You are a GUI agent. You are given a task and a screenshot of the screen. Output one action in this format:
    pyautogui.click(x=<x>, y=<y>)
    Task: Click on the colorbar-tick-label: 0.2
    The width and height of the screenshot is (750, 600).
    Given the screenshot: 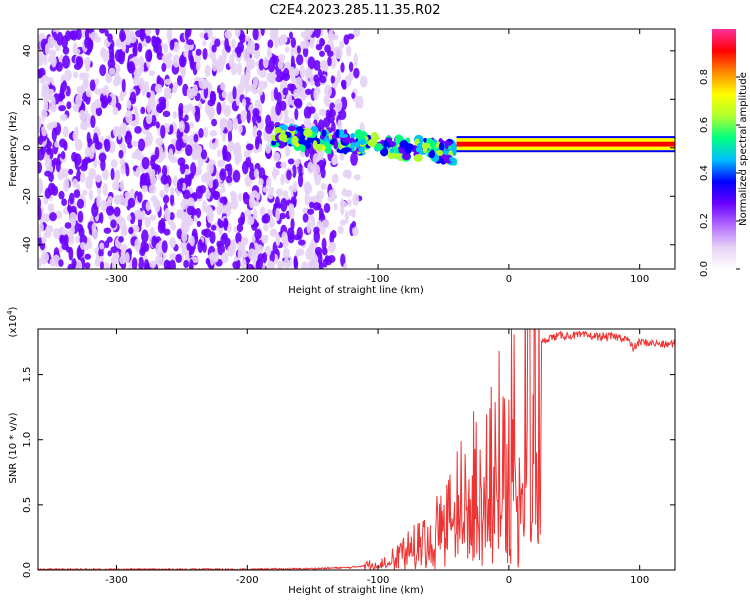 What is the action you would take?
    pyautogui.click(x=704, y=221)
    